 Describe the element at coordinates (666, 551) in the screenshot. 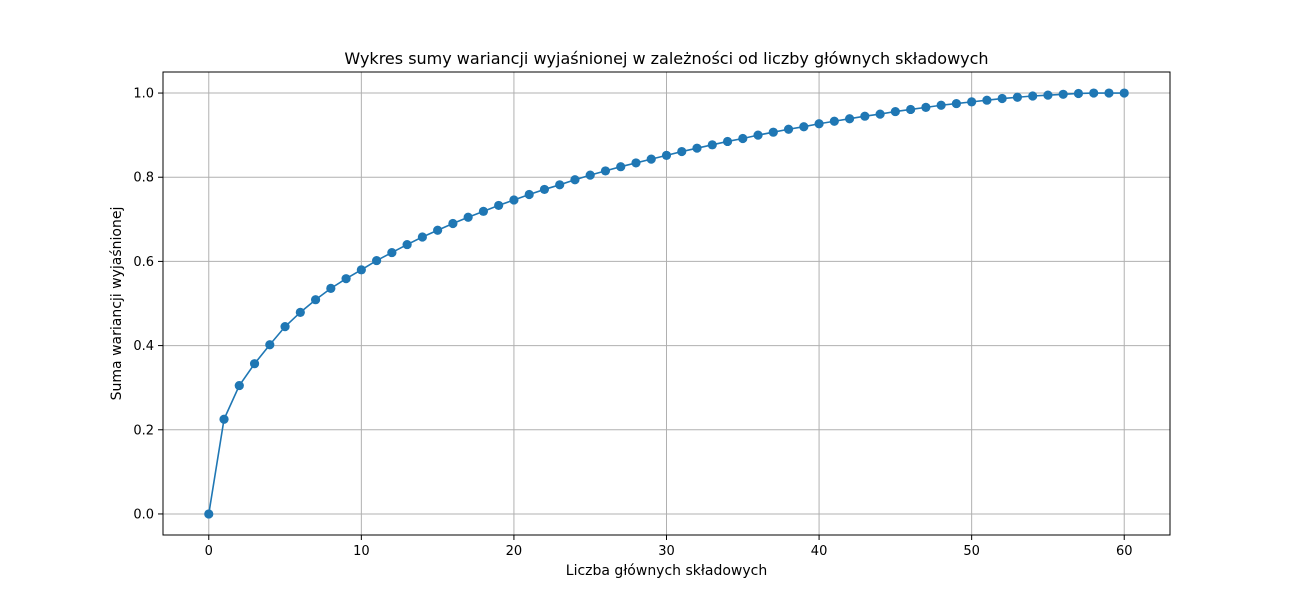

I see `x-tick-label: 30` at that location.